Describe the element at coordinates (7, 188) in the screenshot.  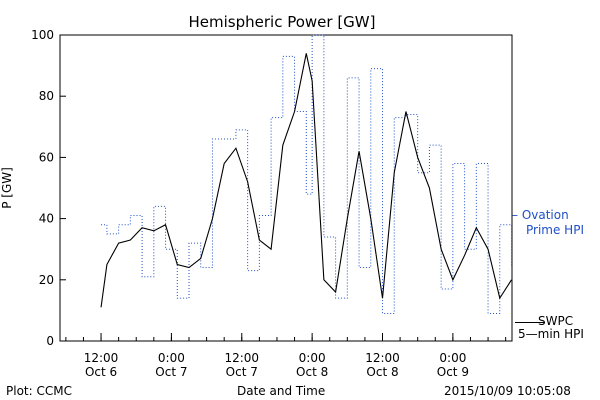
I see `y-axis-label: P [GW]` at that location.